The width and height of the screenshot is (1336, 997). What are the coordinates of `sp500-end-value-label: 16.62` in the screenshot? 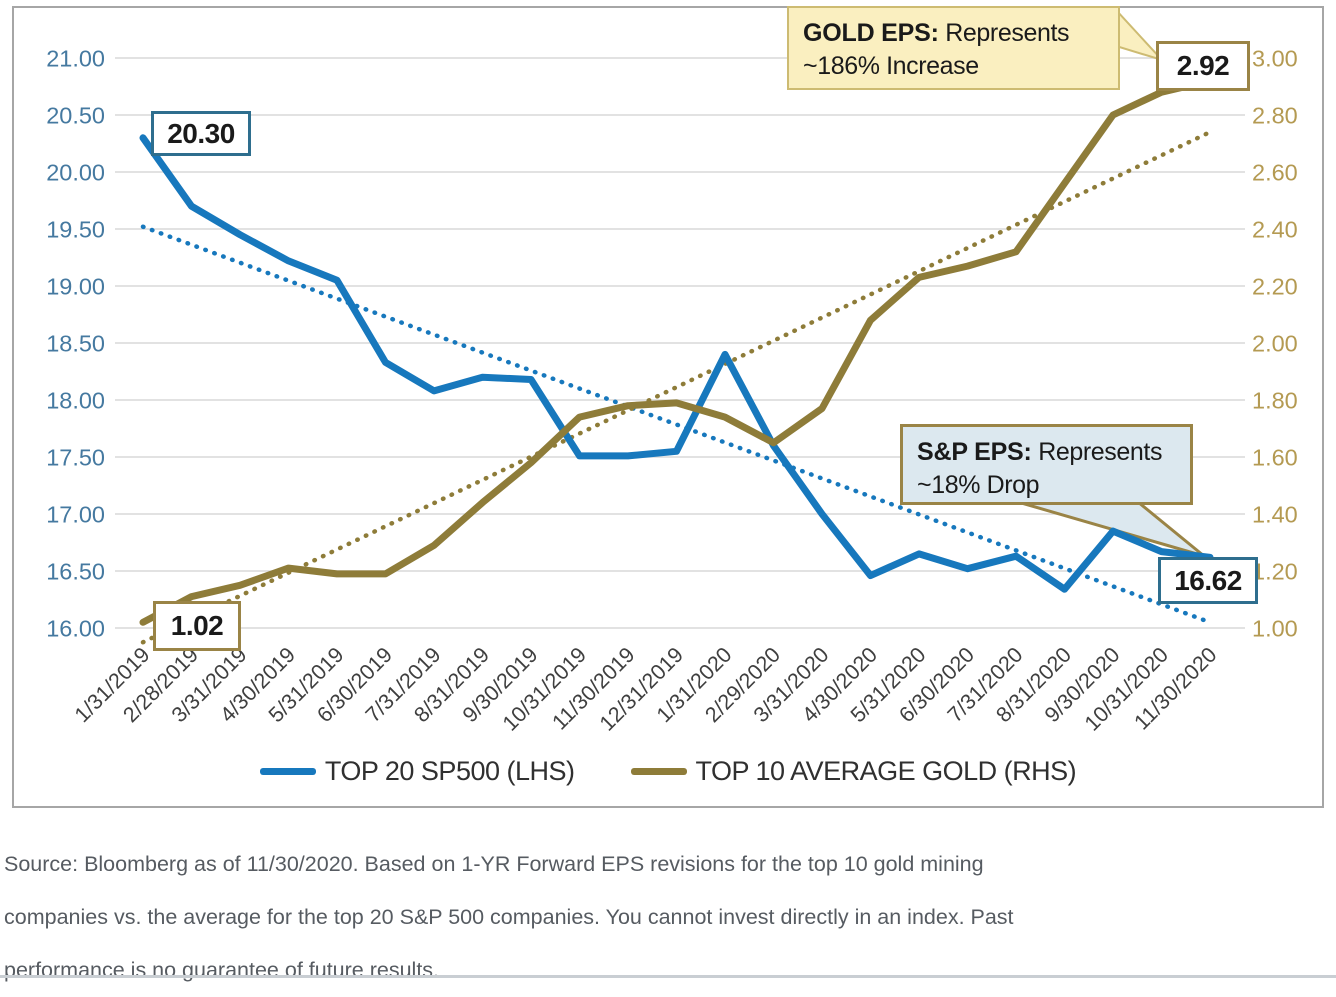 It's located at (1208, 580).